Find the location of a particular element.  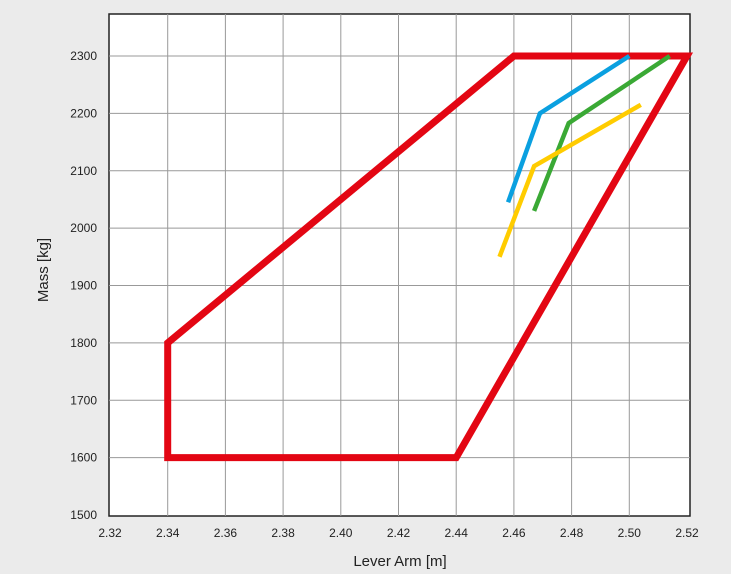

y-tick-label: 1700 is located at coordinates (83, 400).